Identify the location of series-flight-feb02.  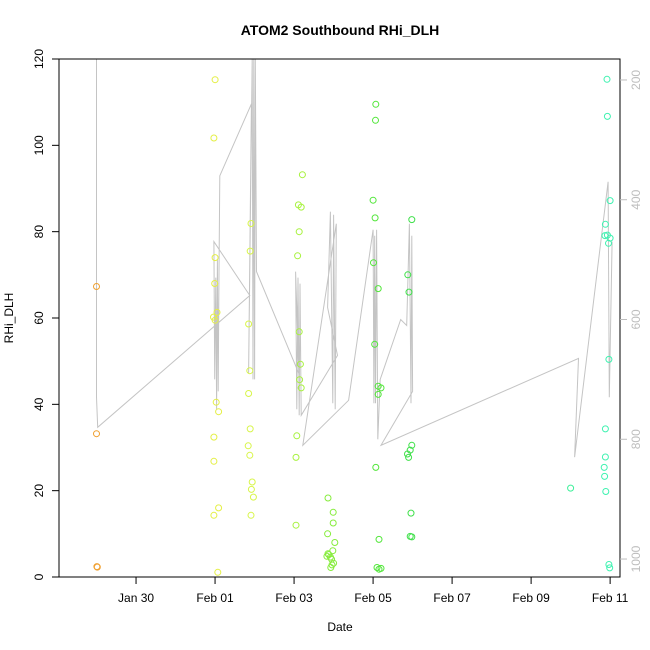
(250, 369).